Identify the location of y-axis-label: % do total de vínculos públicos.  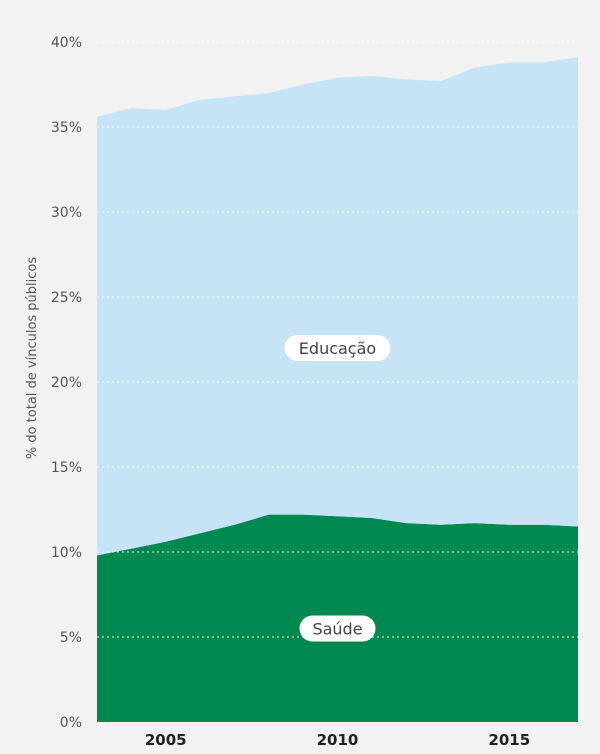
(32, 358).